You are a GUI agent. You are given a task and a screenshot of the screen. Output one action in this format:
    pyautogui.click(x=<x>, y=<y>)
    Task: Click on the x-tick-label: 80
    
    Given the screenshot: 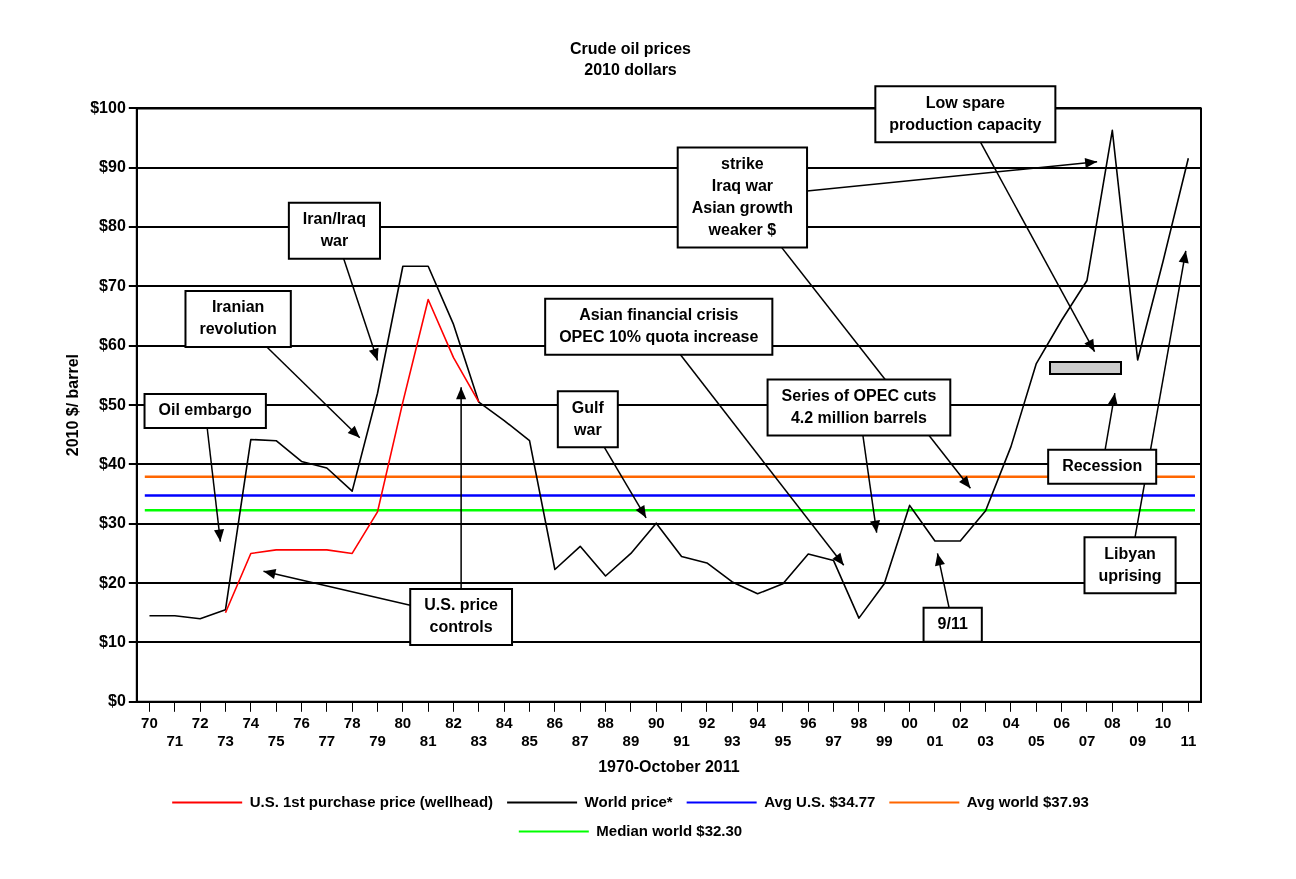 What is the action you would take?
    pyautogui.click(x=403, y=722)
    